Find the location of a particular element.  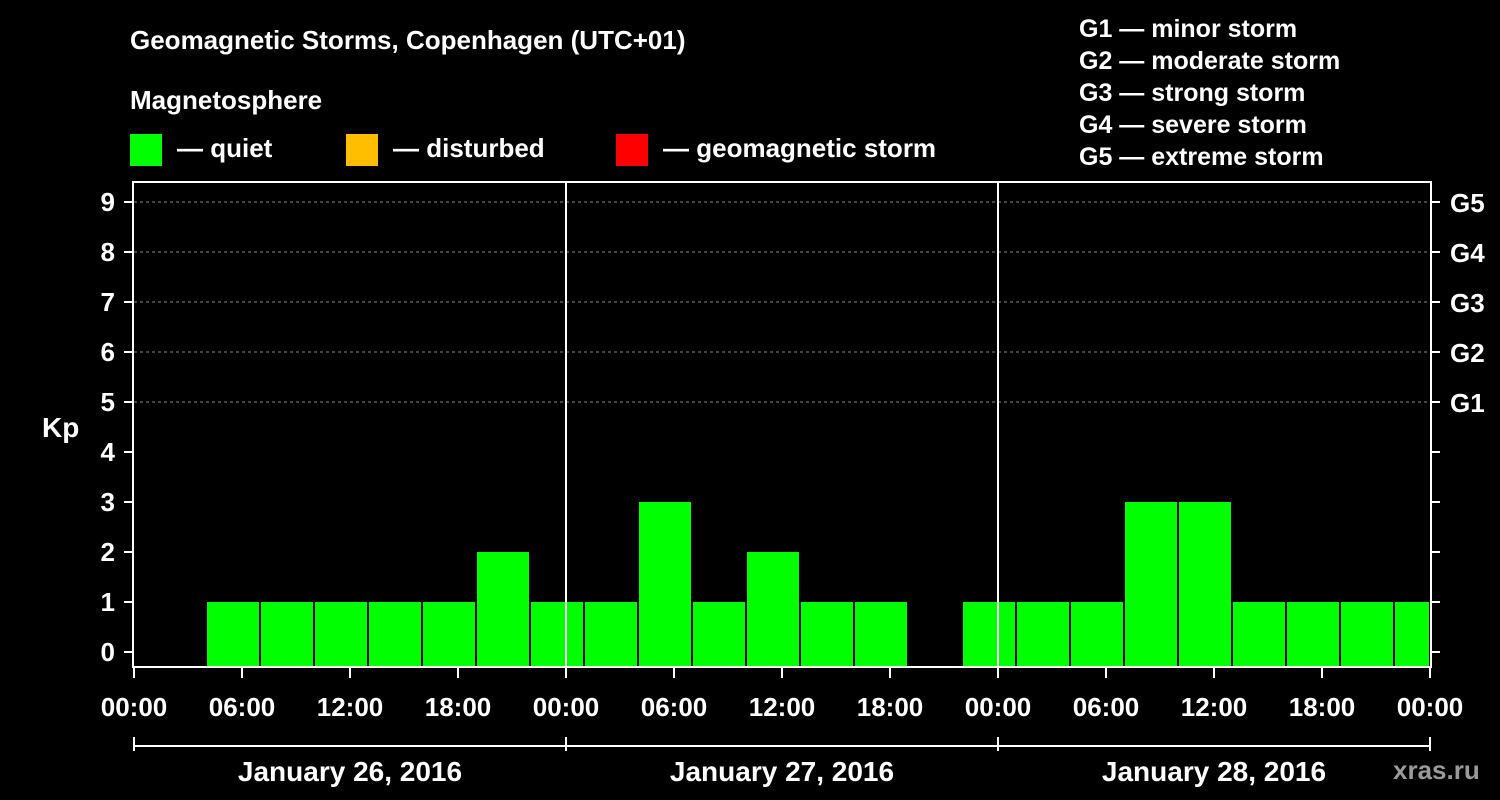

x-tick-label-7: 18:00 is located at coordinates (890, 707).